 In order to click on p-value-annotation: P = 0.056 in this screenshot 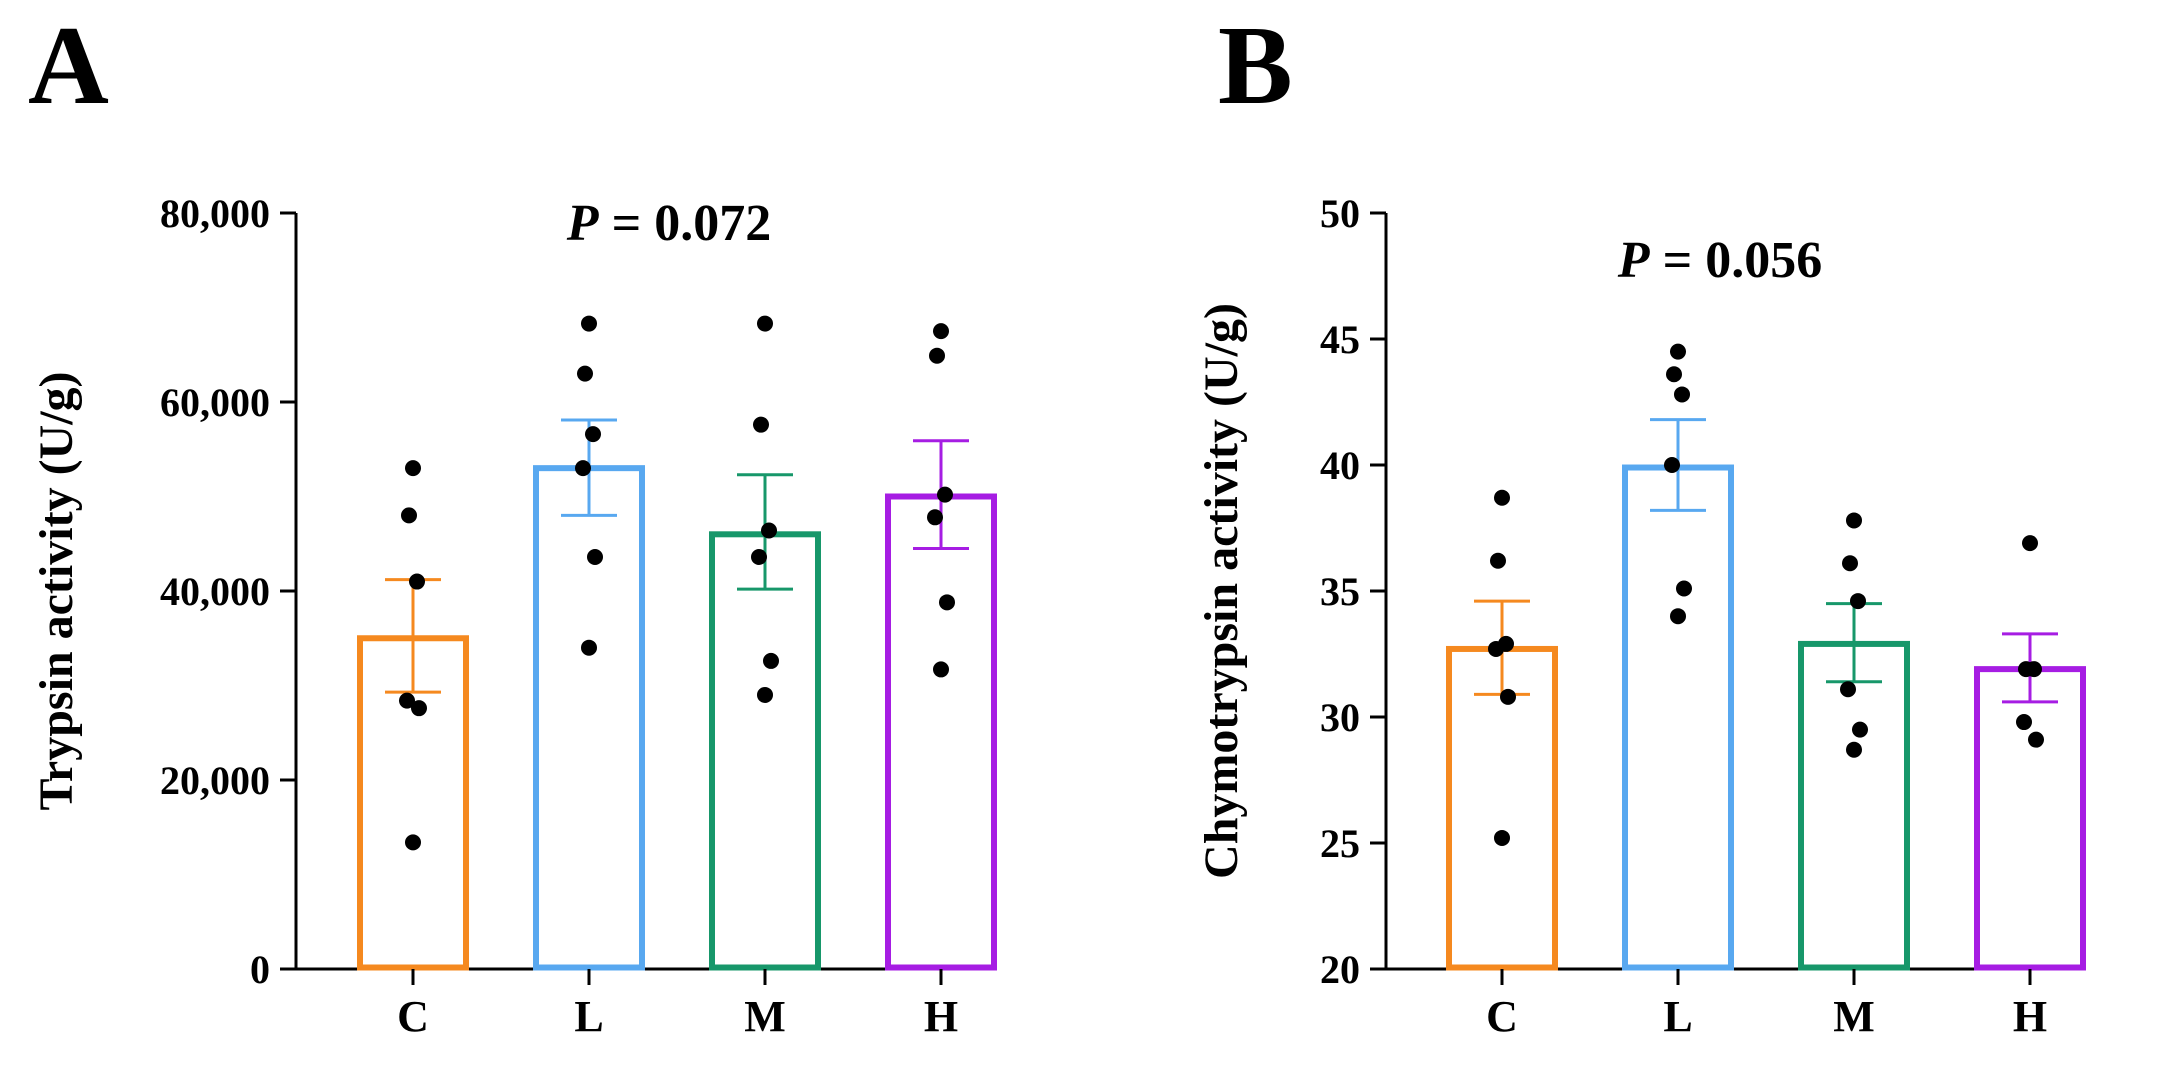, I will do `click(1719, 260)`.